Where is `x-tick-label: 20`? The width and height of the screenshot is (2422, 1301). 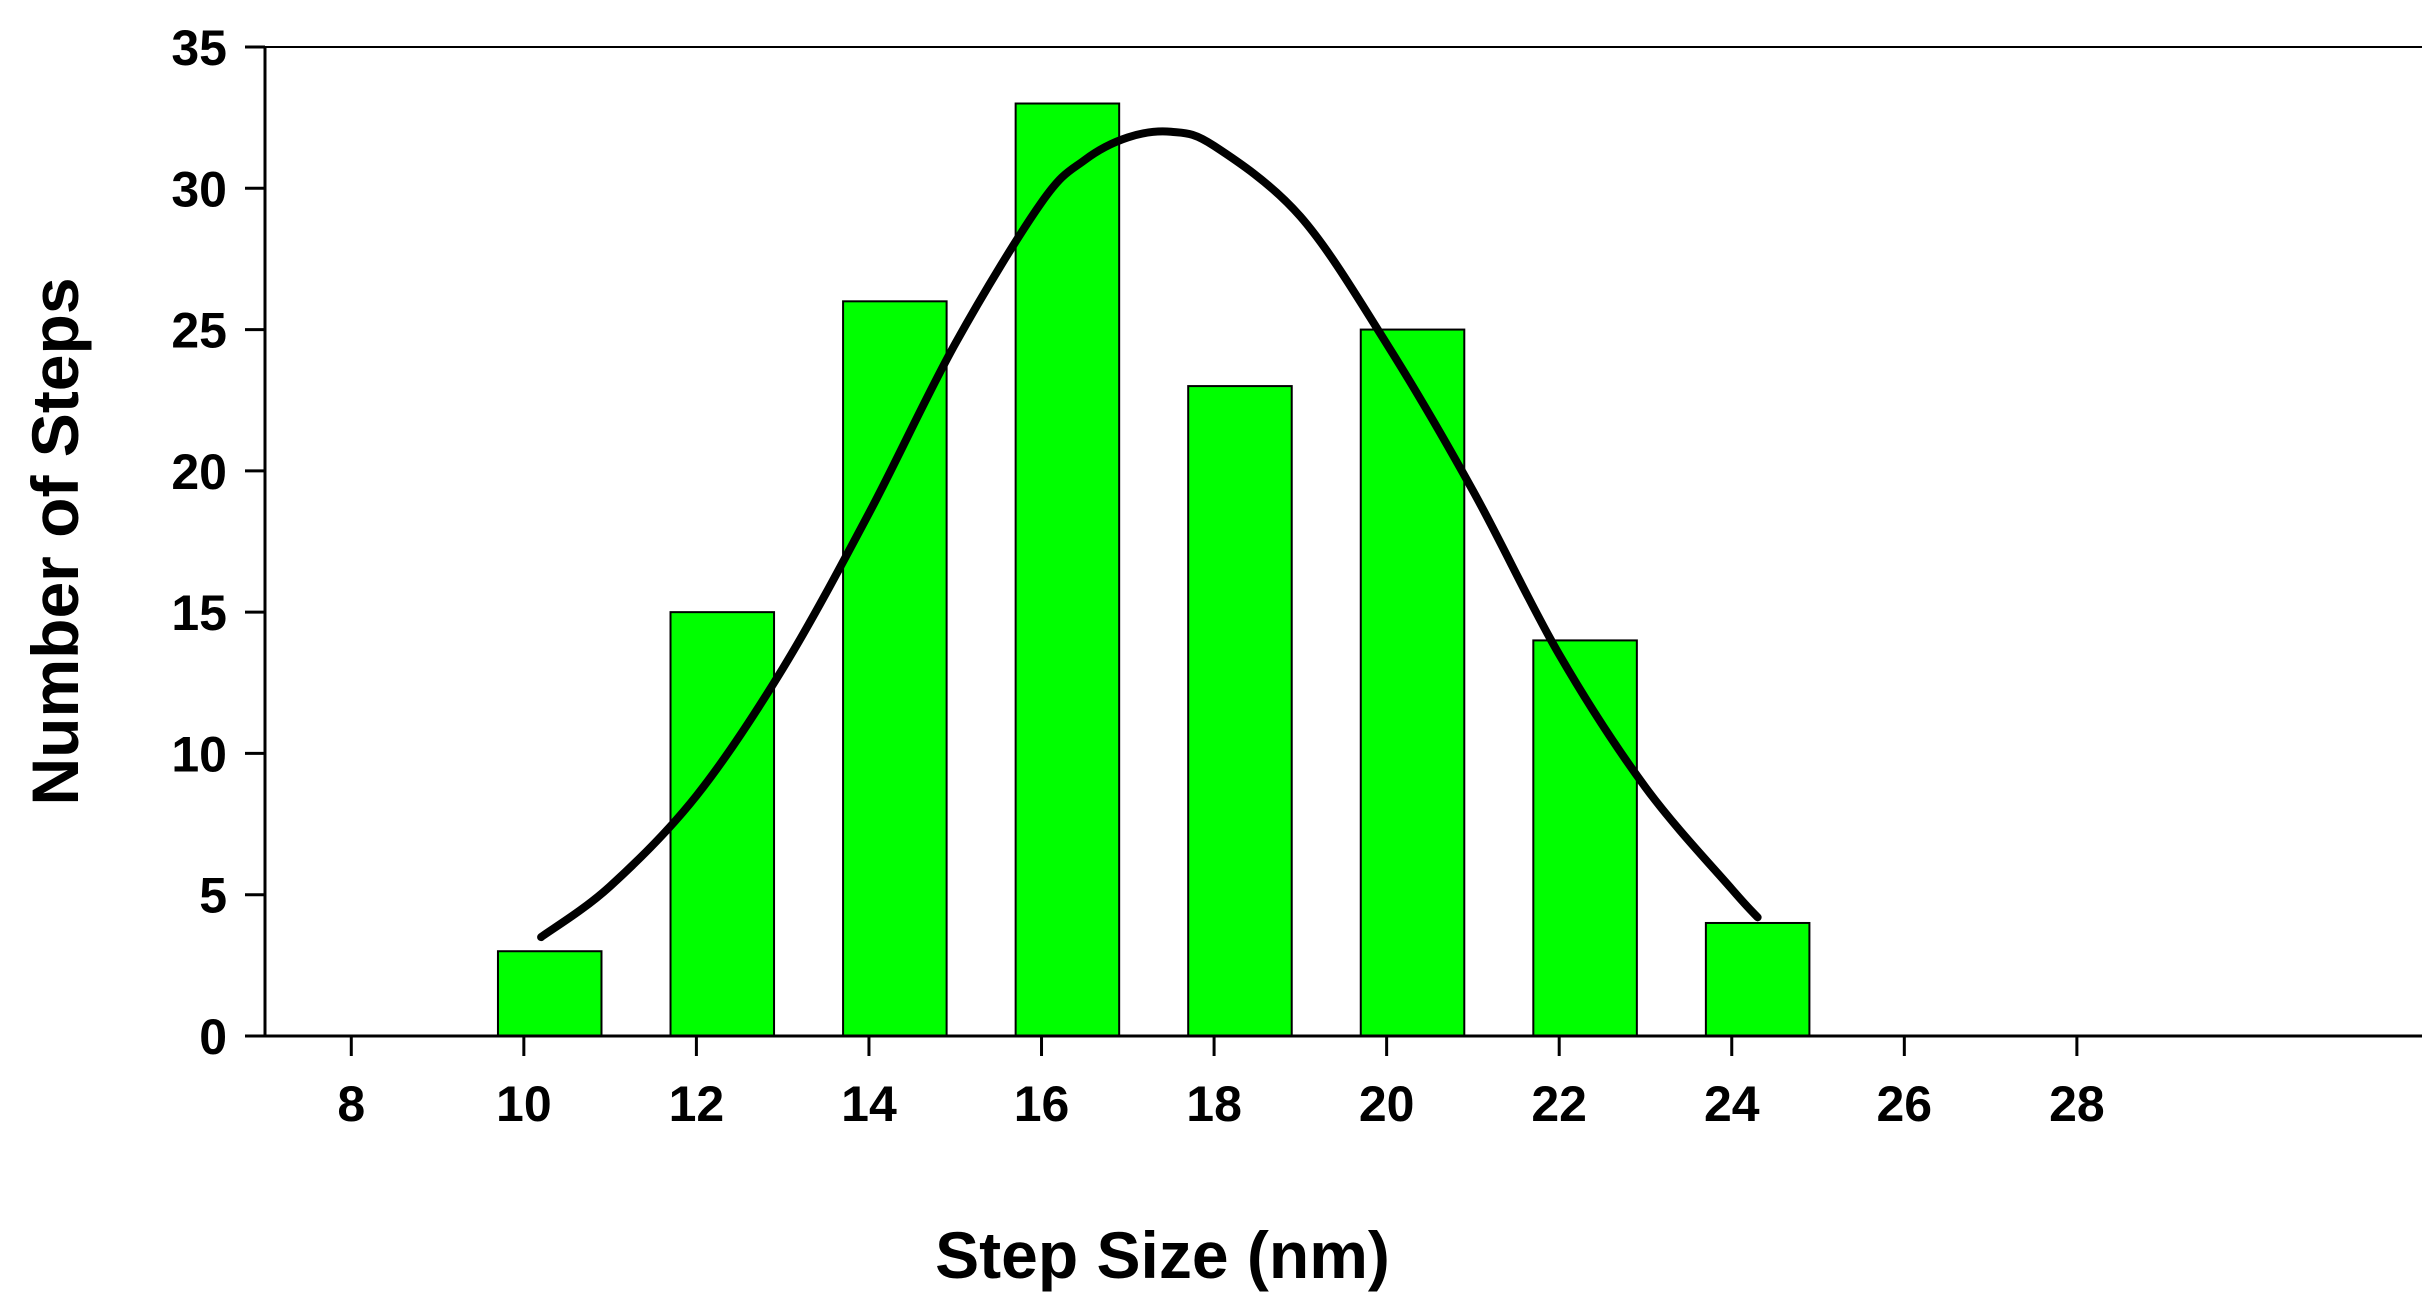 x-tick-label: 20 is located at coordinates (1387, 1104).